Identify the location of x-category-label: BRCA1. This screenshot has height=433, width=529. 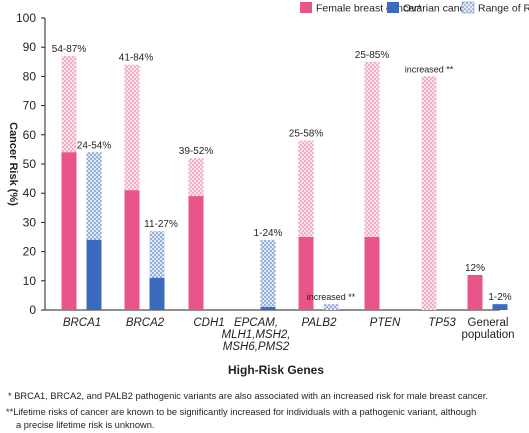
(82, 323).